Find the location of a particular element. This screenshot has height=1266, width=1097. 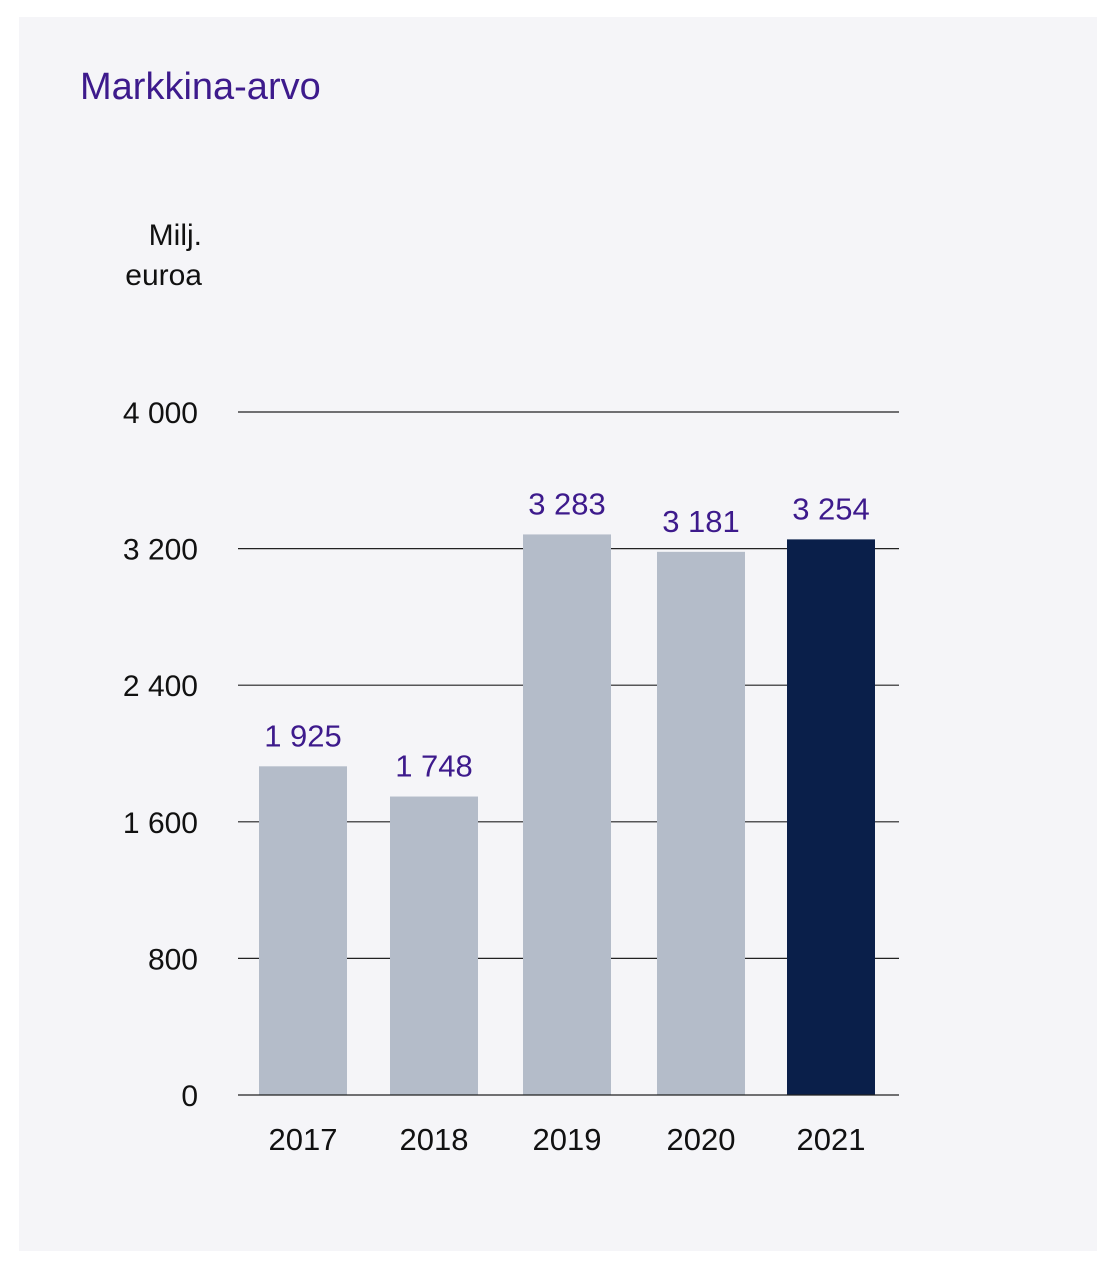

y-tick-label: 800 is located at coordinates (173, 959).